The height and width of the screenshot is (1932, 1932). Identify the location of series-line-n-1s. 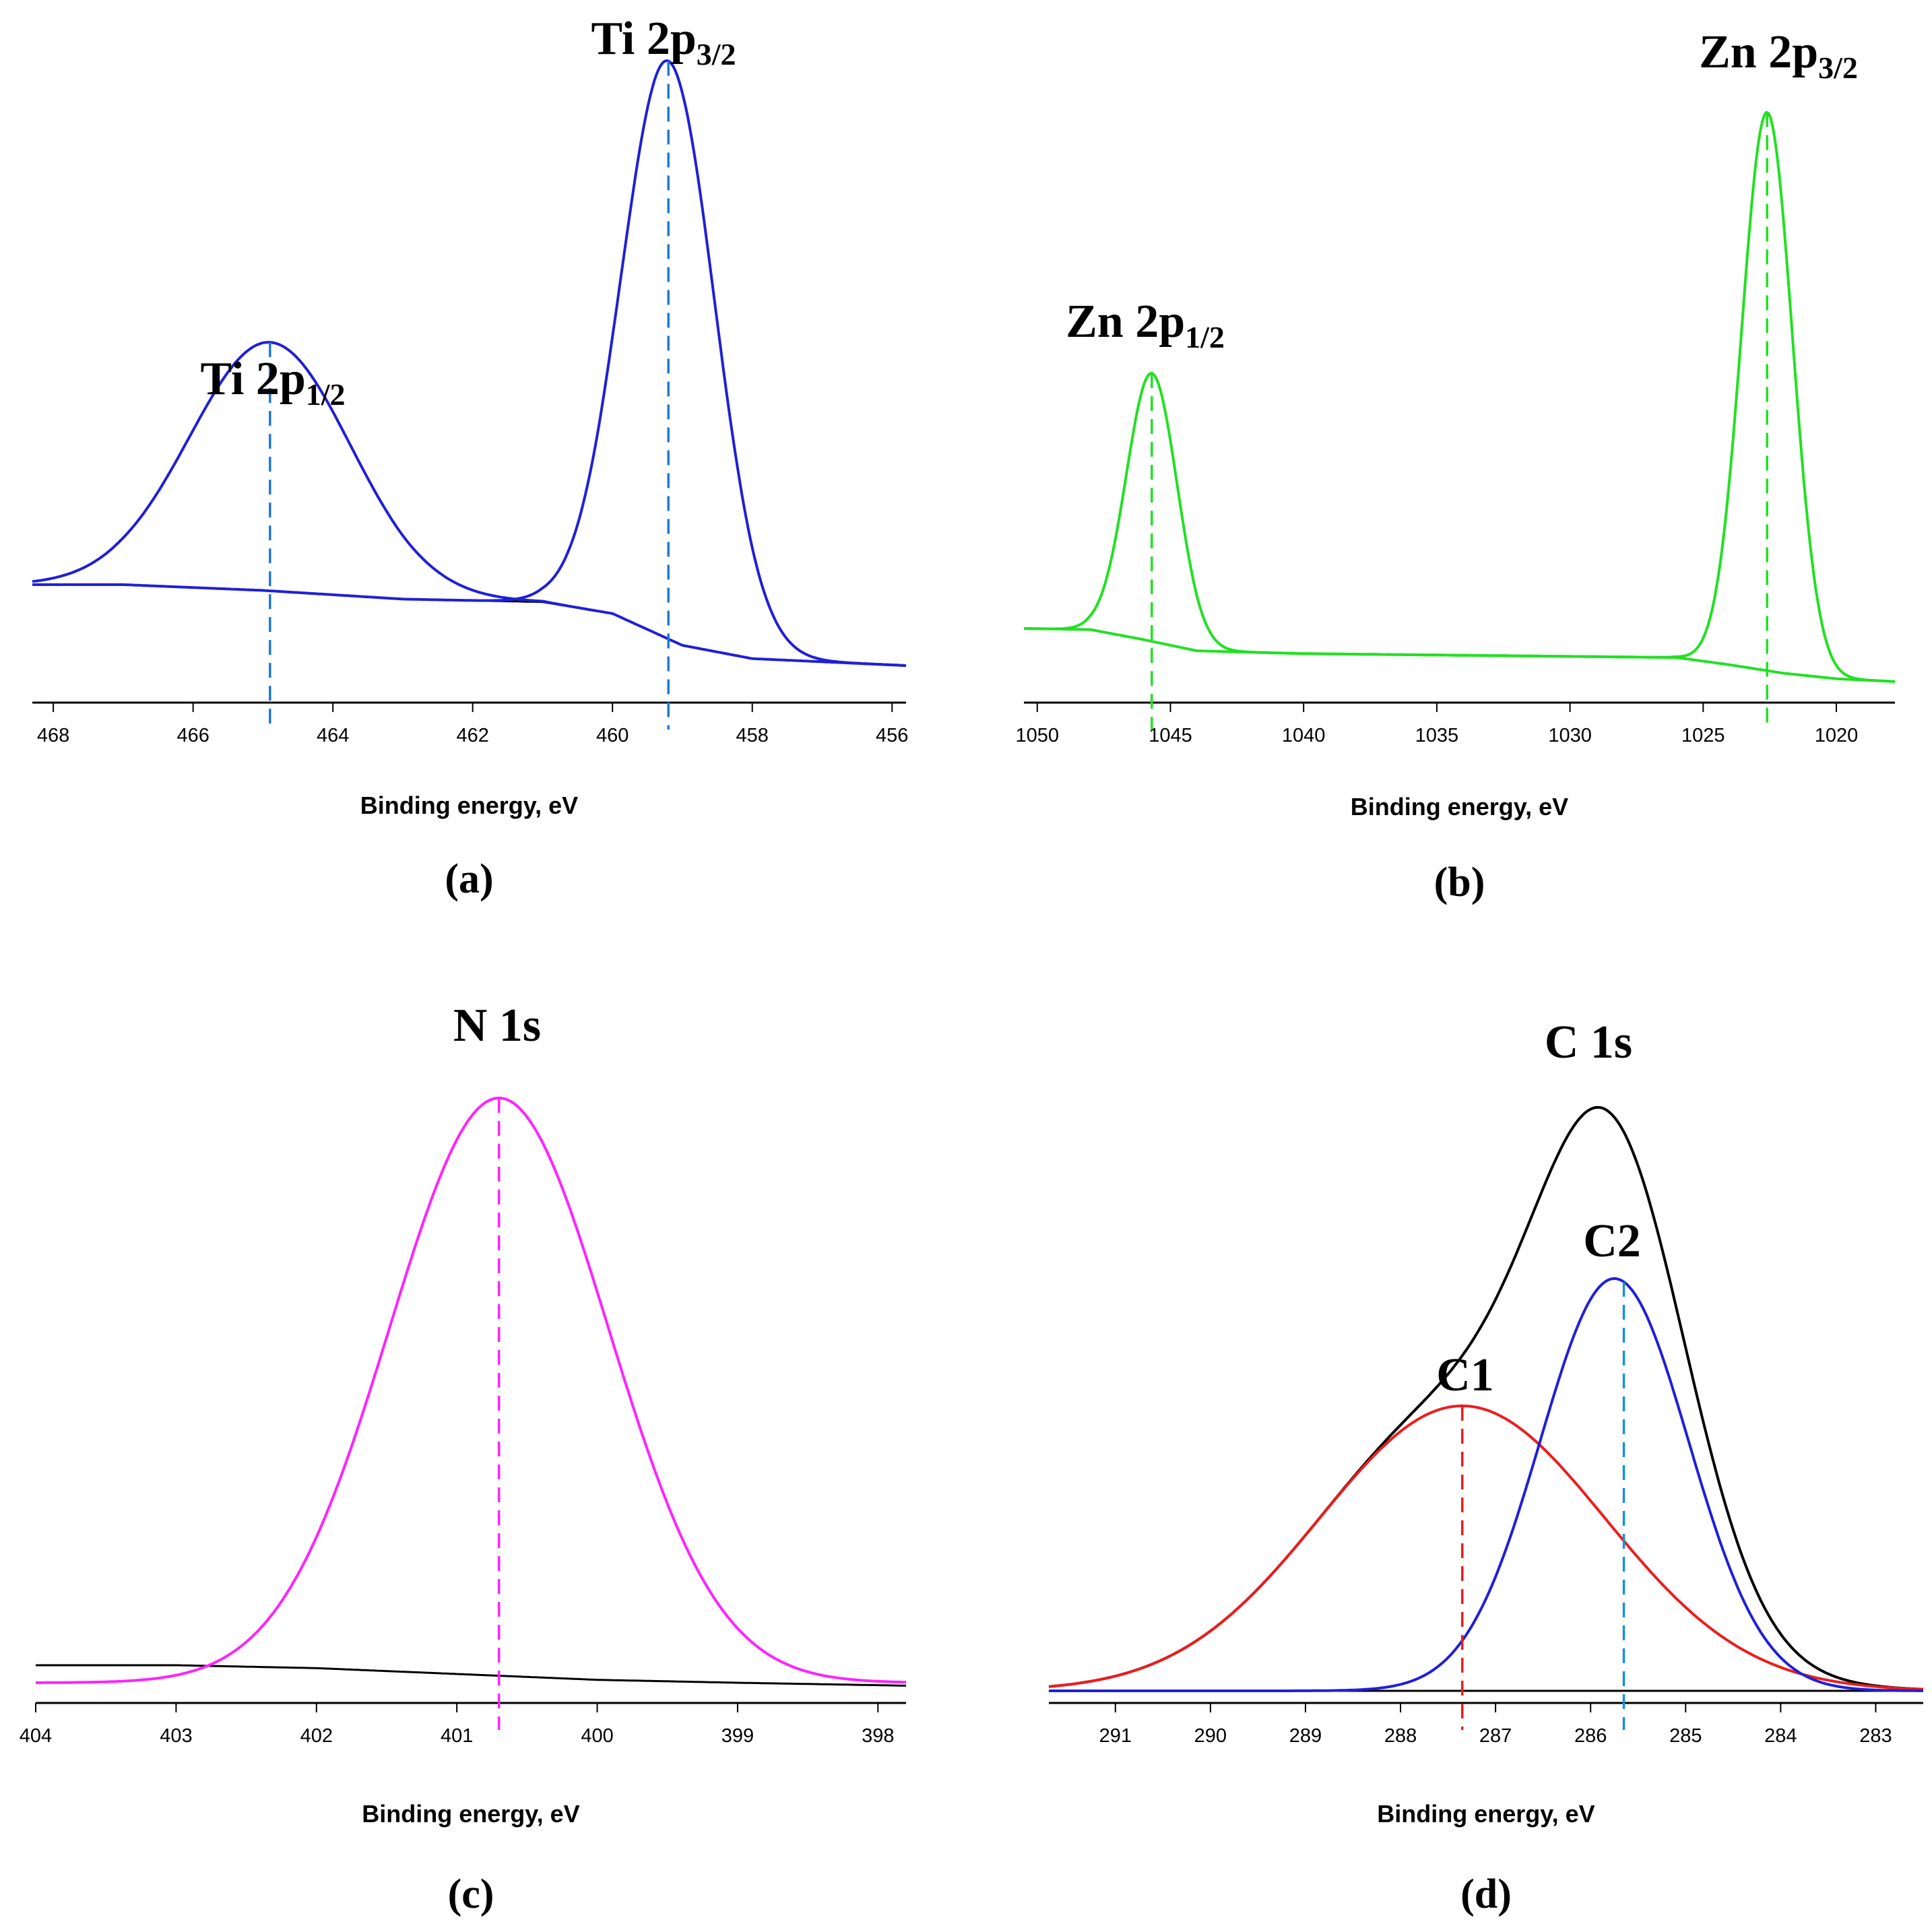
(471, 1391).